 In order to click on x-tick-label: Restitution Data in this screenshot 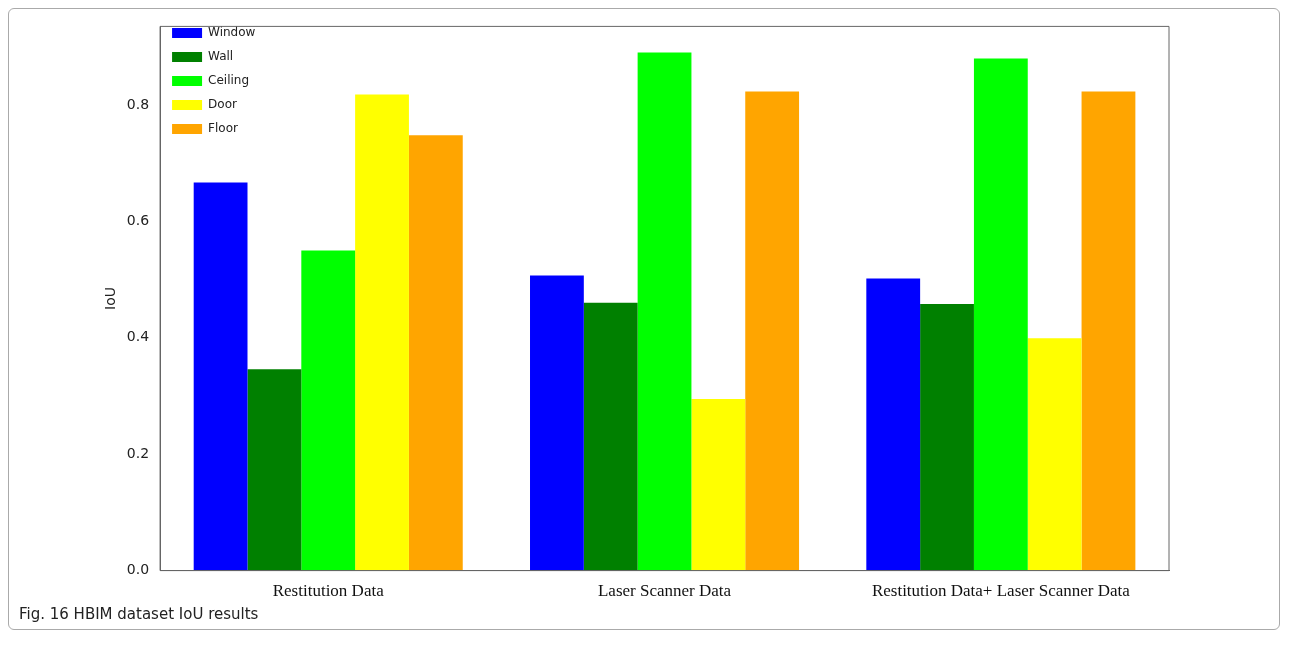, I will do `click(328, 591)`.